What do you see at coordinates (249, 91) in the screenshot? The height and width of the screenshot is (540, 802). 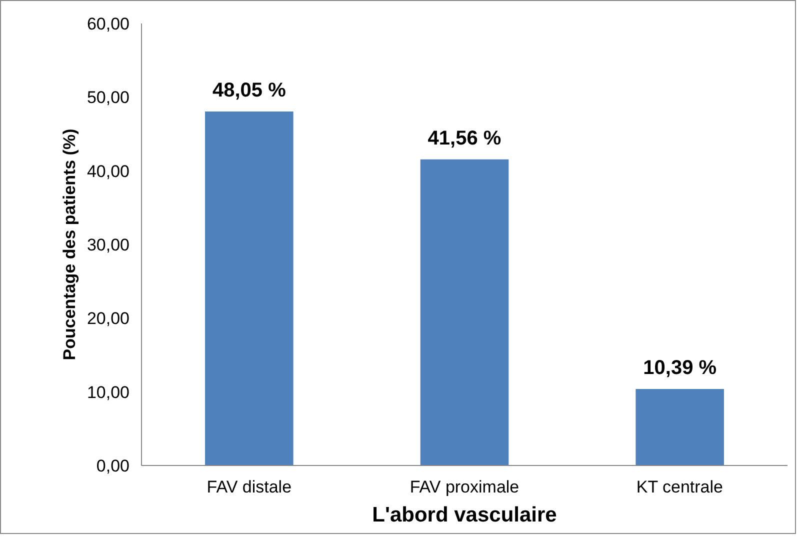 I see `data-label: 48,05 %` at bounding box center [249, 91].